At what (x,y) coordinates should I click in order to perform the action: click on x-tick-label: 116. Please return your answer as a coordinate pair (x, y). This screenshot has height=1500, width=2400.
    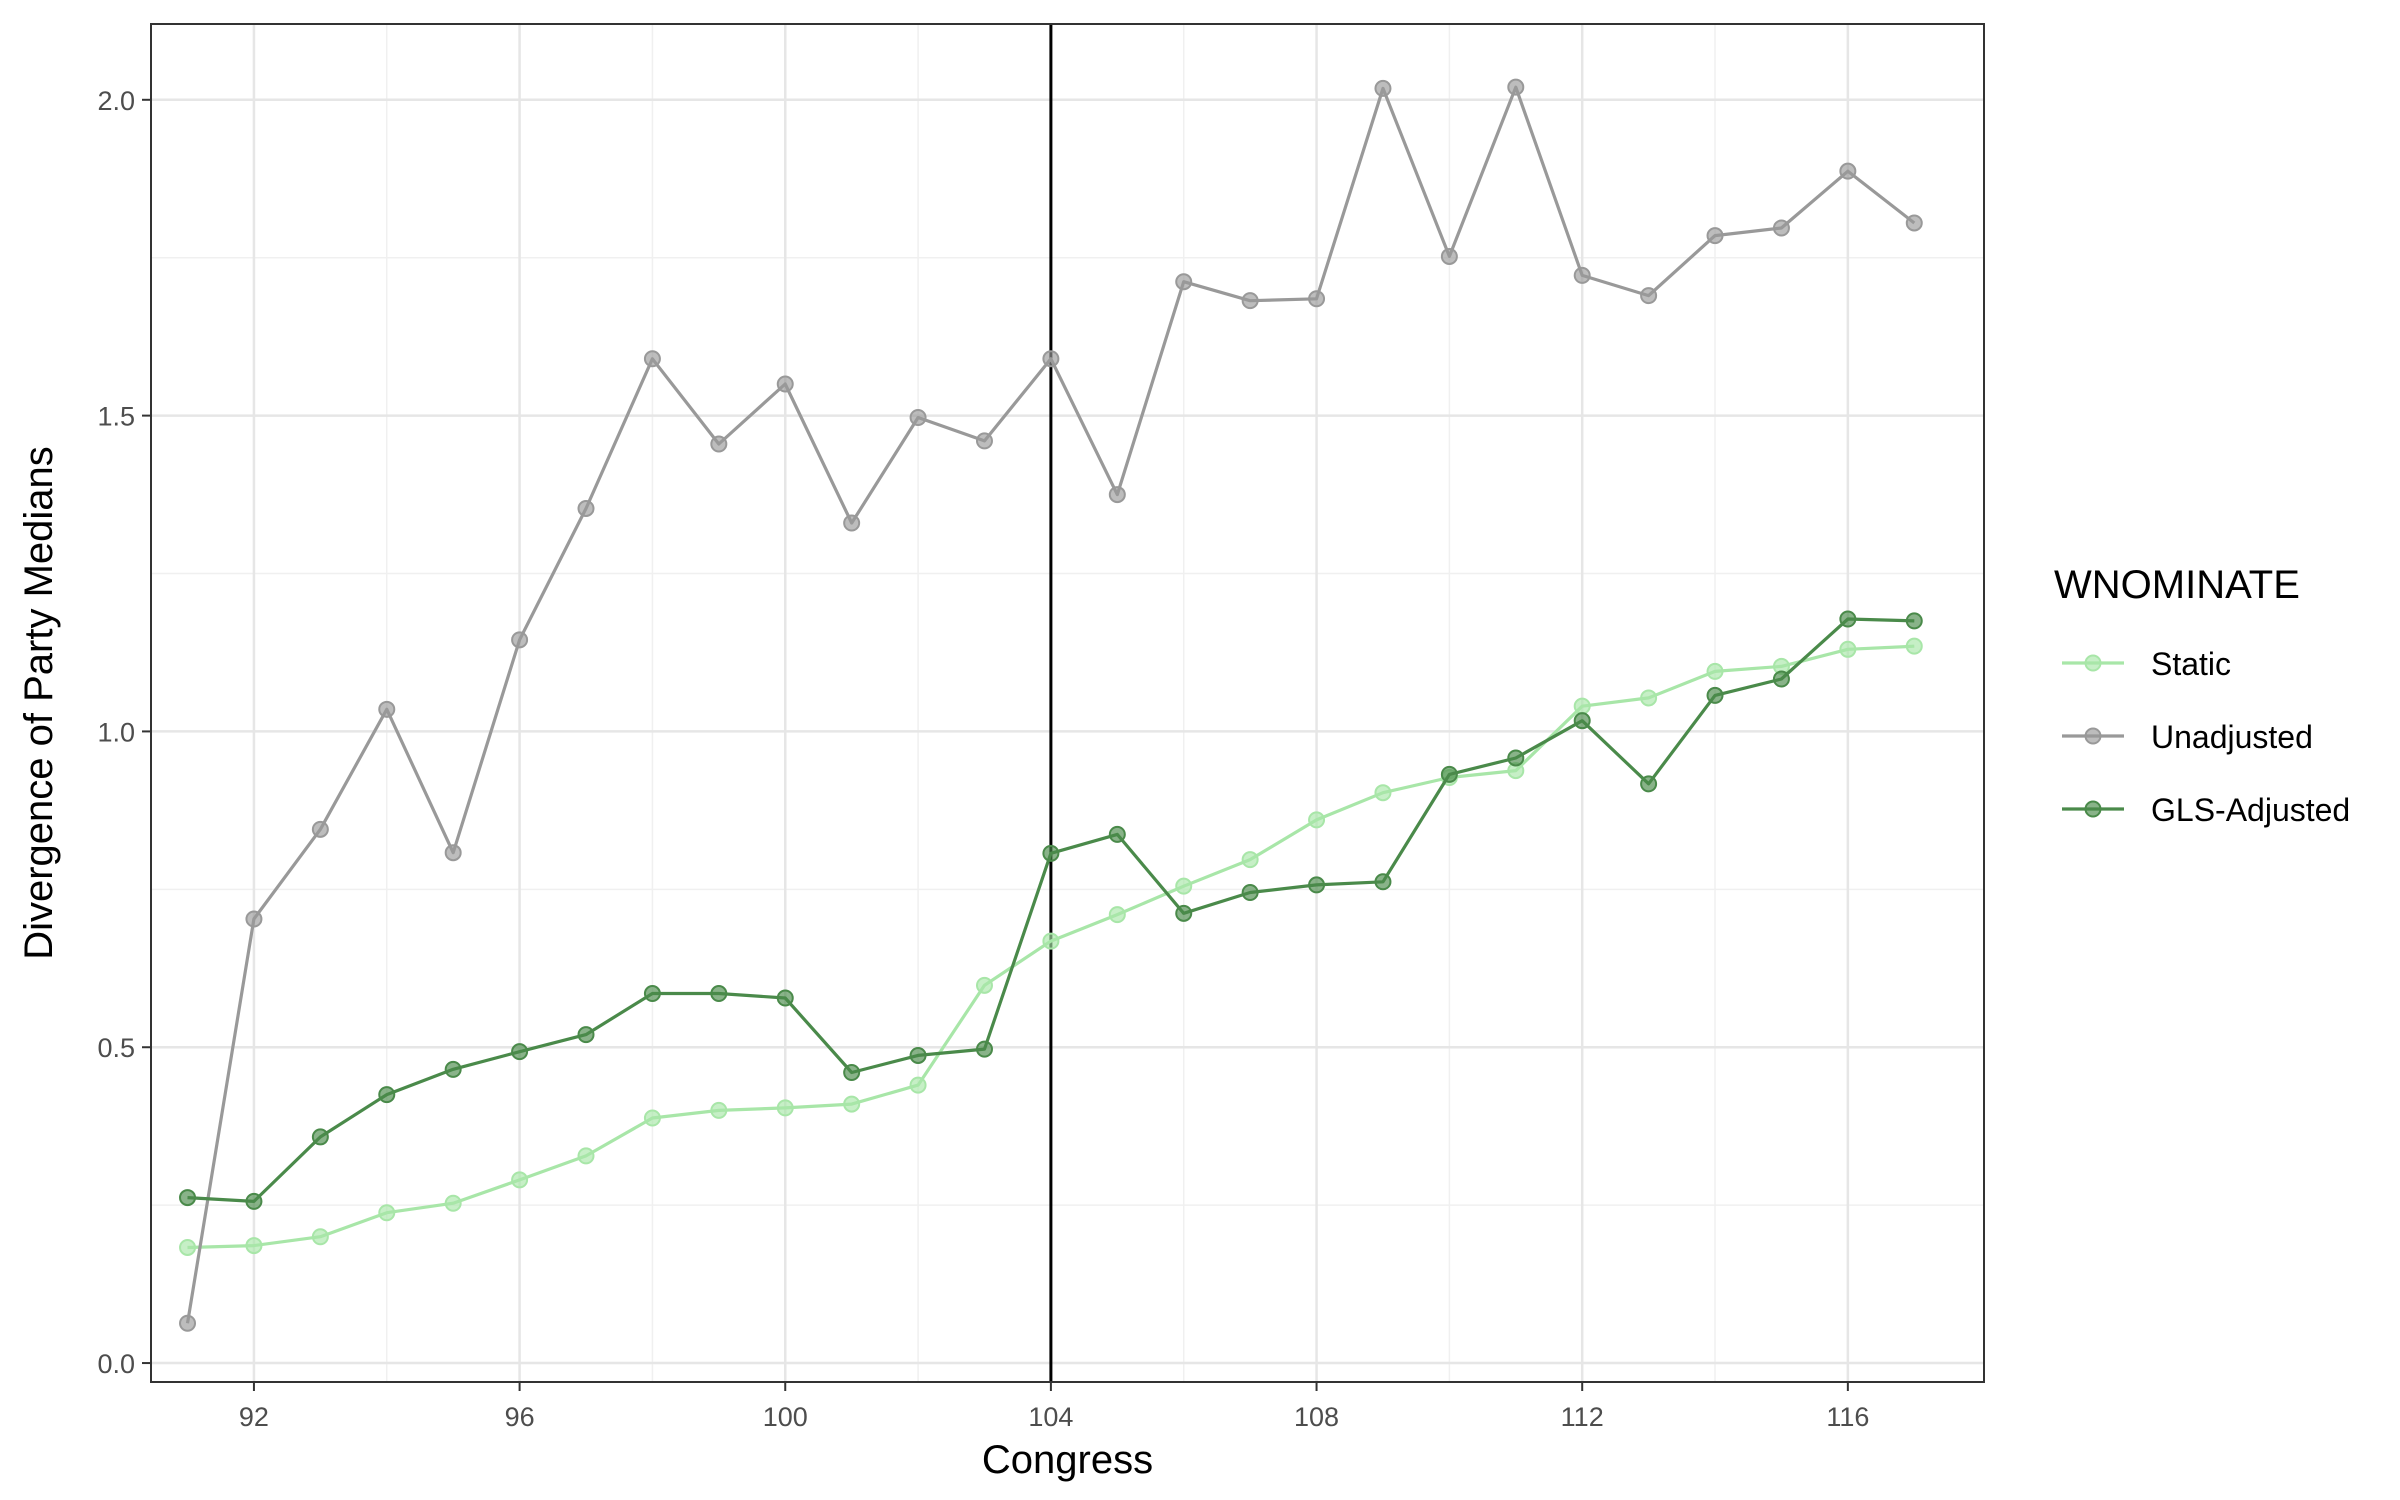
    Looking at the image, I should click on (1847, 1417).